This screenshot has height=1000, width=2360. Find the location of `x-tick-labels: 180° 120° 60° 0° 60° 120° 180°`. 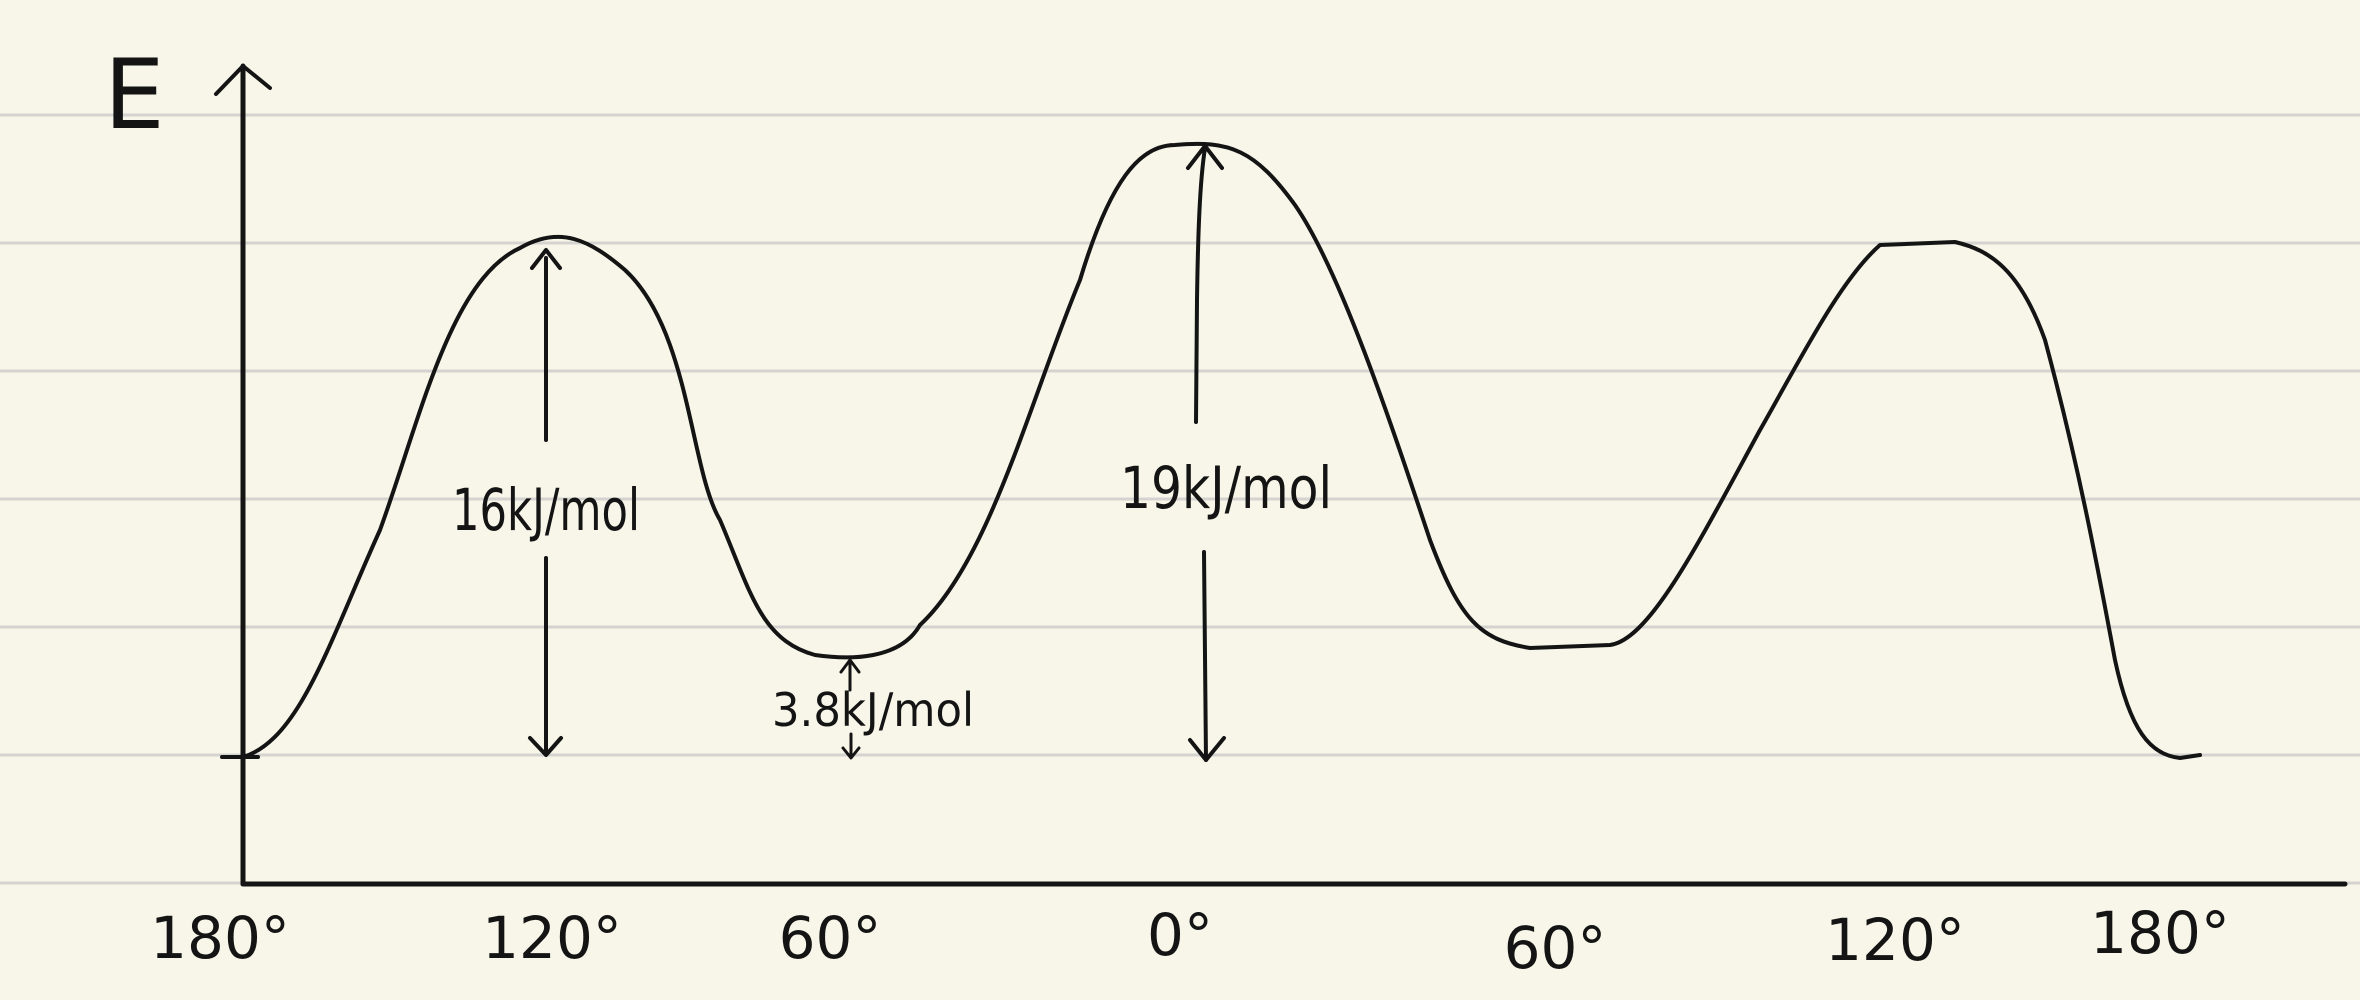

x-tick-labels: 180° 120° 60° 0° 60° 120° 180° is located at coordinates (1190, 940).